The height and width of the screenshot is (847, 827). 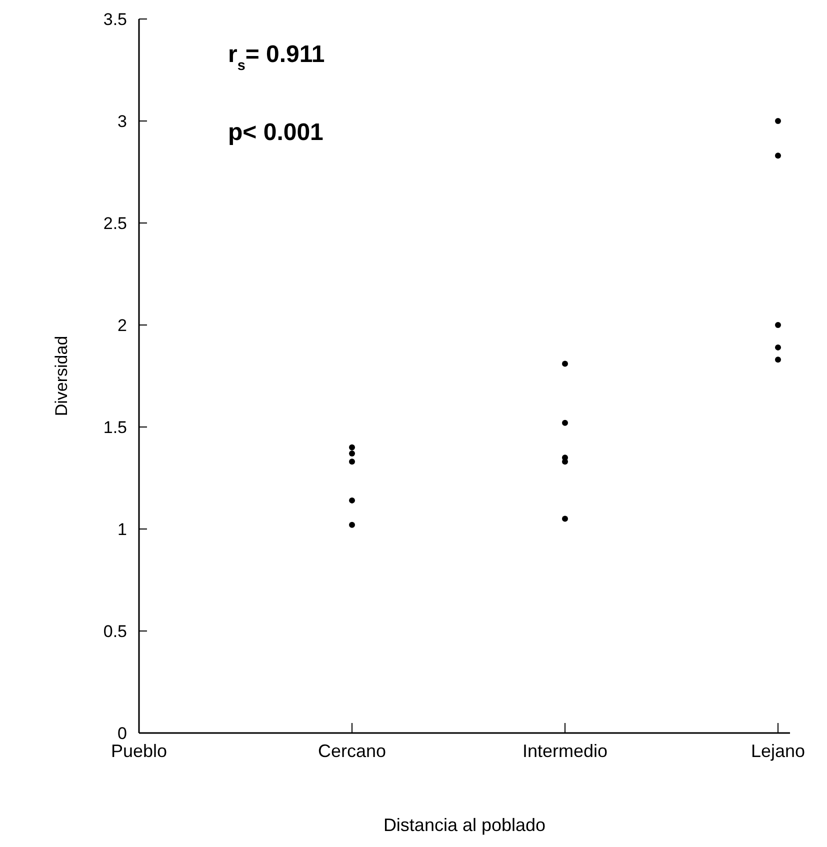 What do you see at coordinates (276, 57) in the screenshot?
I see `annotation: r$_{s}$= 0.911` at bounding box center [276, 57].